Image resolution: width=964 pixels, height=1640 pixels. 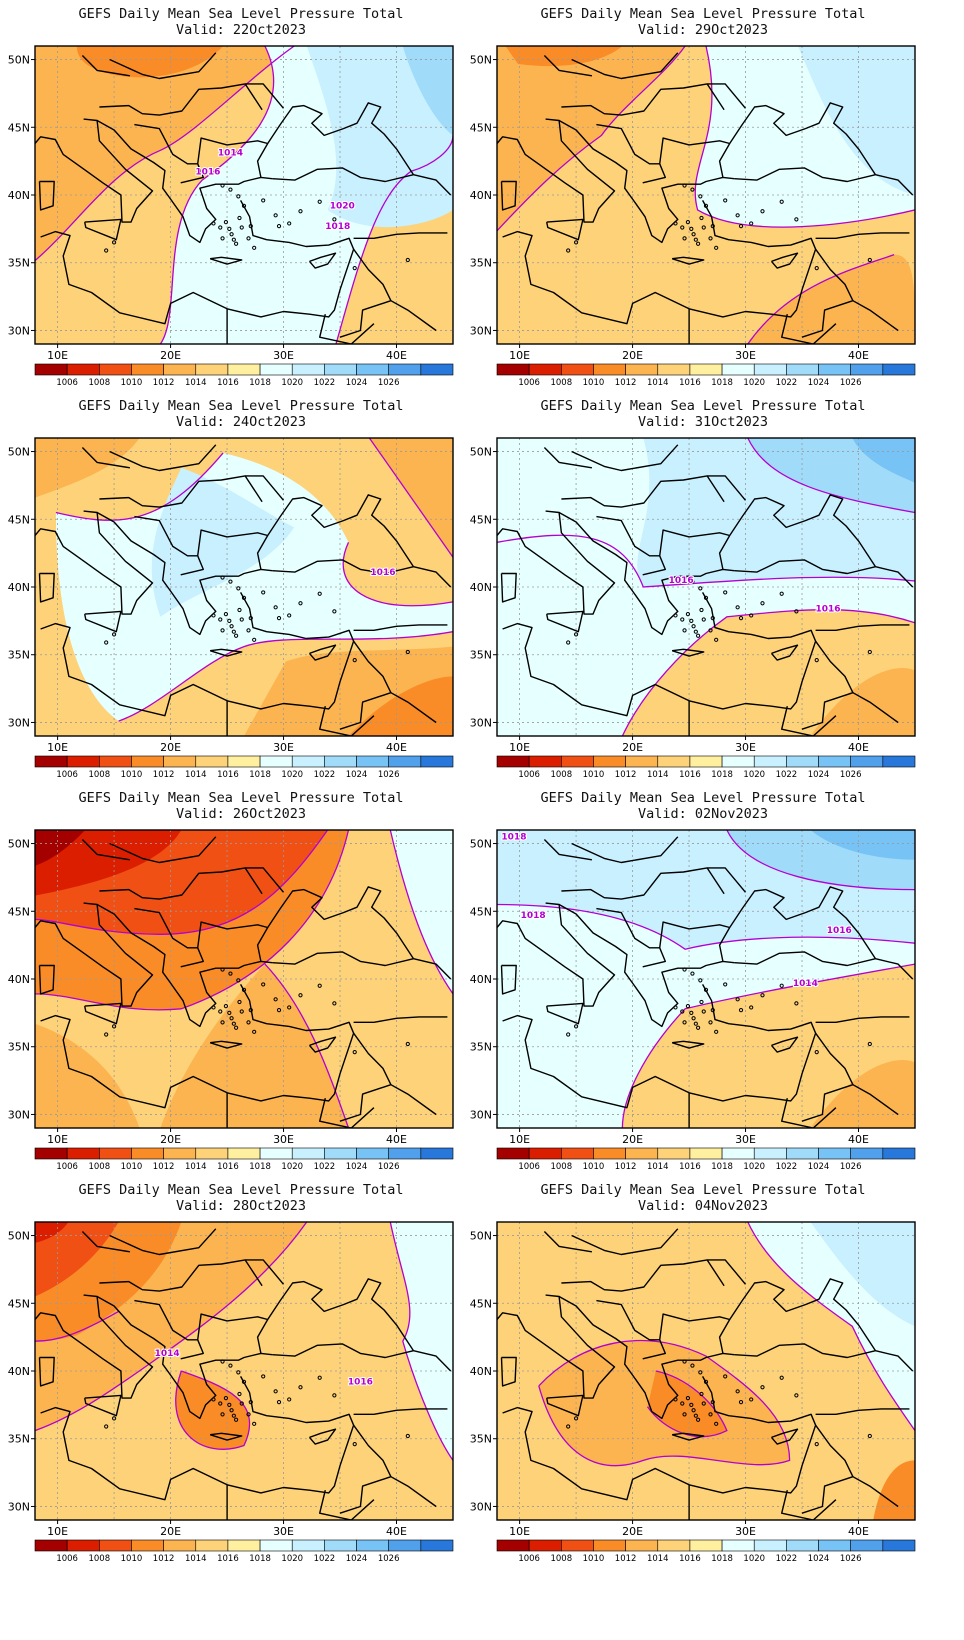 What do you see at coordinates (170, 747) in the screenshot?
I see `x-tick-label: 20E` at bounding box center [170, 747].